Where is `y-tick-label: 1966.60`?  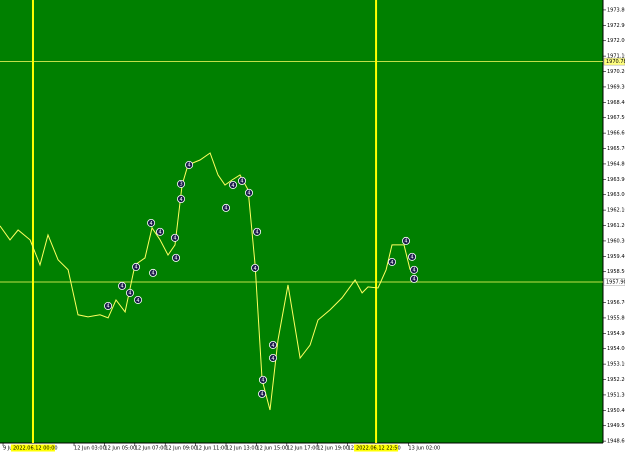 y-tick-label: 1966.60 is located at coordinates (616, 134).